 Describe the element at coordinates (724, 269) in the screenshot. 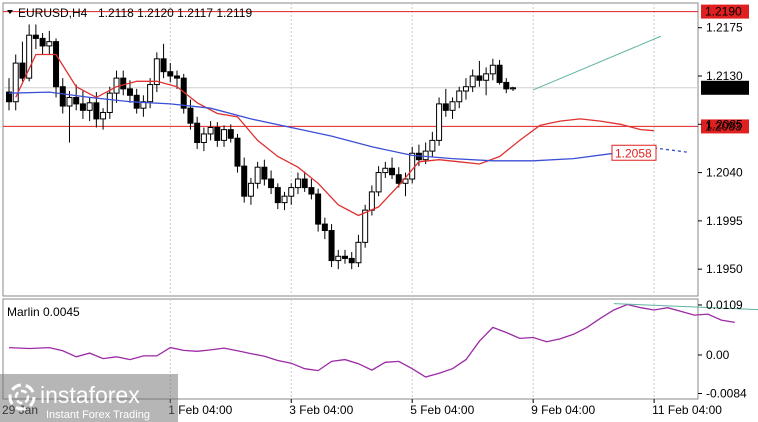

I see `y-tick-label: 1.1950` at that location.